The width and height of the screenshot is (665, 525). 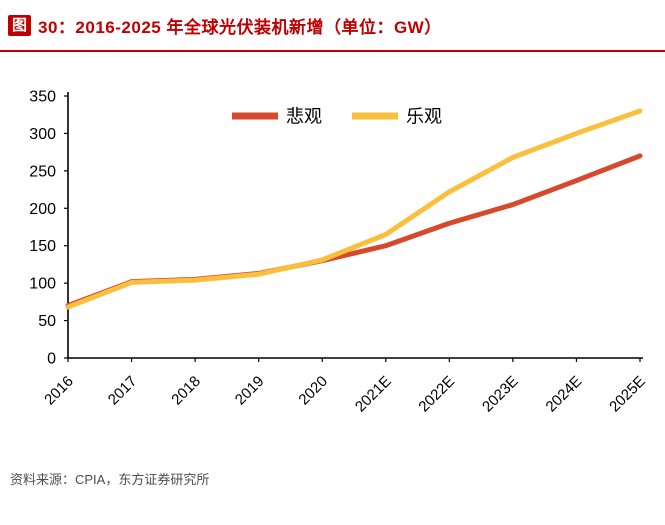 What do you see at coordinates (20, 25) in the screenshot?
I see `figure-badge: 图` at bounding box center [20, 25].